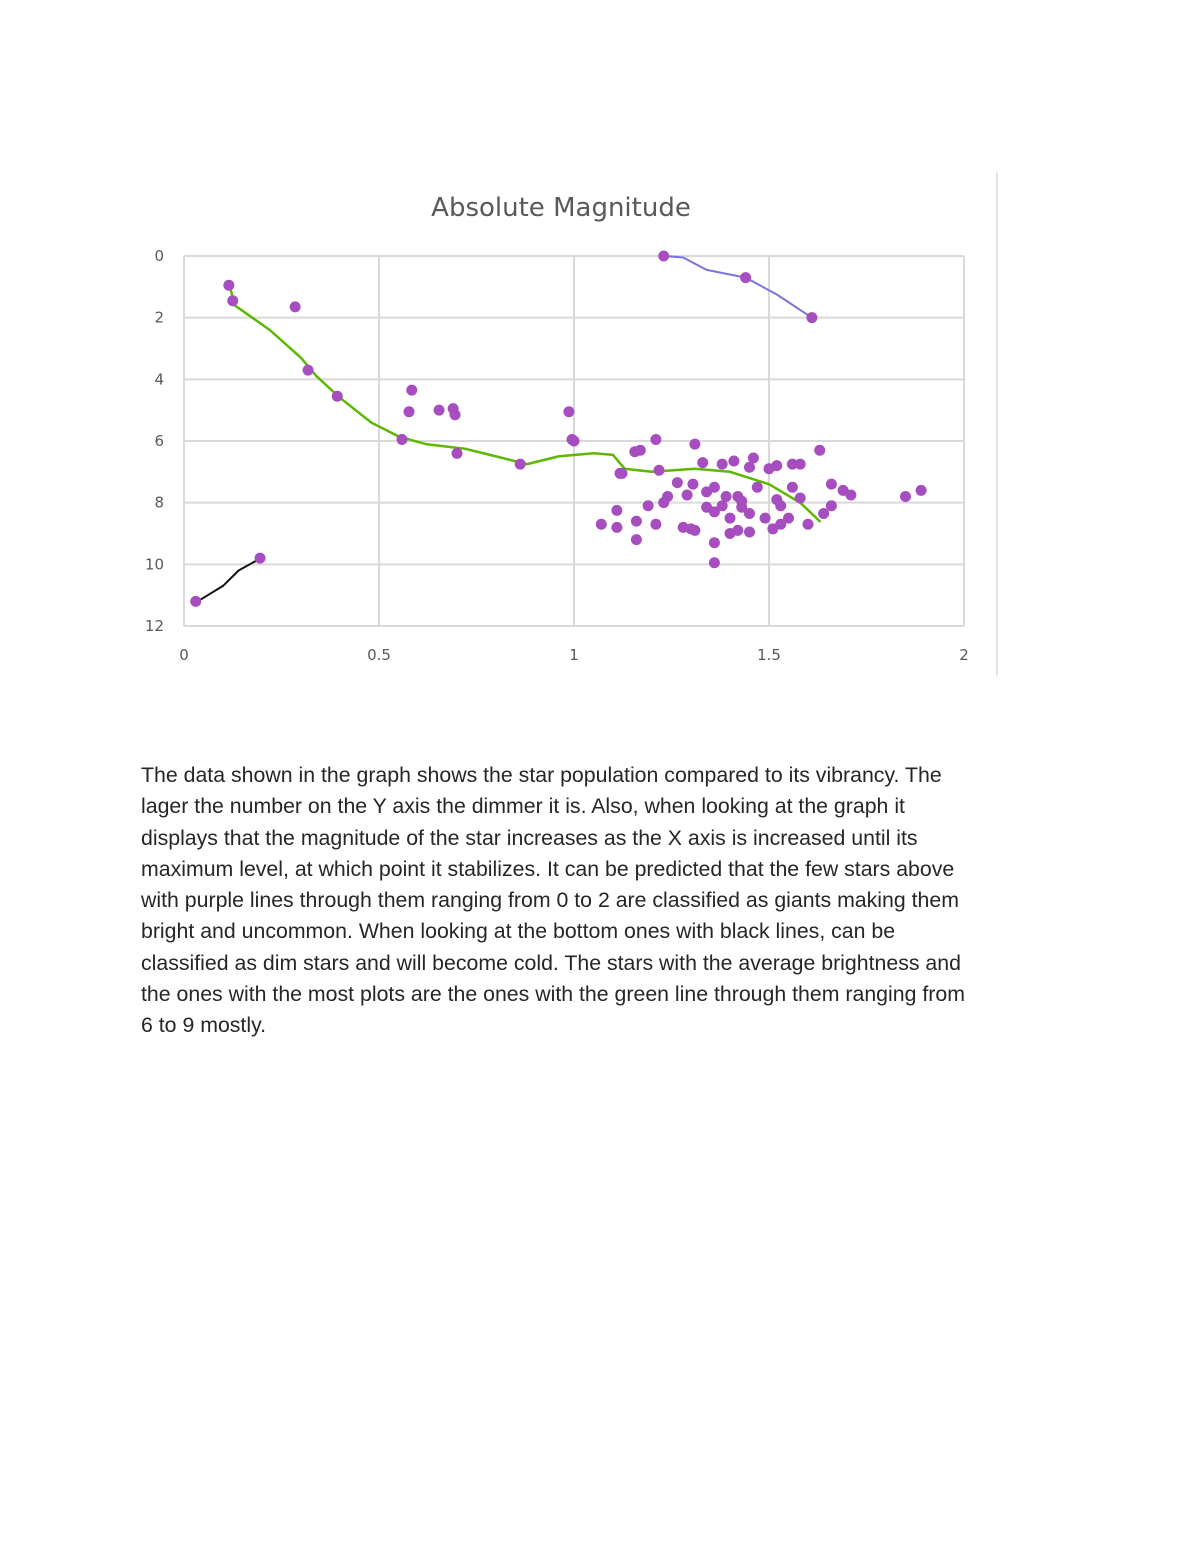 This screenshot has width=1200, height=1553. I want to click on x-axis-ticks: 0 0.5 1 1.5 2, so click(574, 655).